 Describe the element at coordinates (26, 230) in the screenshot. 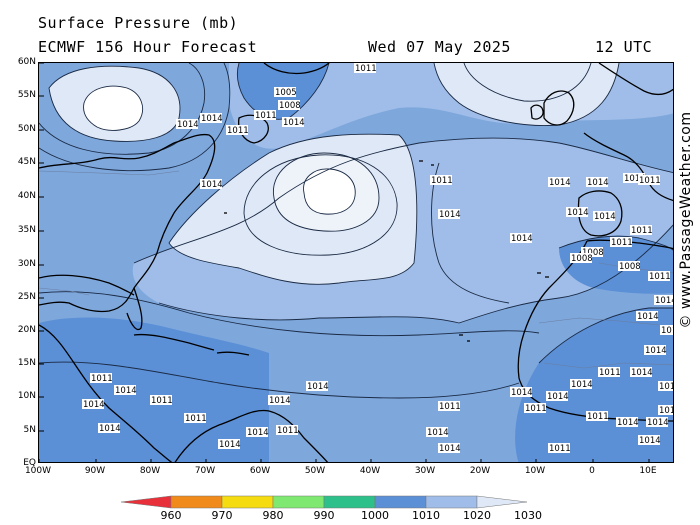

I see `latitude-label: 35N` at that location.